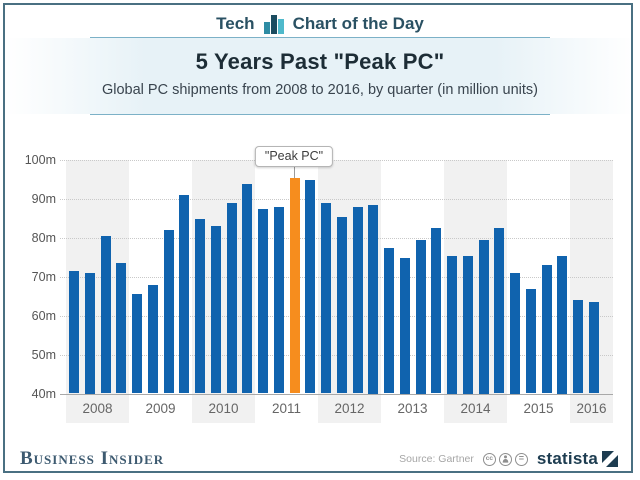 This screenshot has height=480, width=640. What do you see at coordinates (336, 316) in the screenshot?
I see `gridline-60m` at bounding box center [336, 316].